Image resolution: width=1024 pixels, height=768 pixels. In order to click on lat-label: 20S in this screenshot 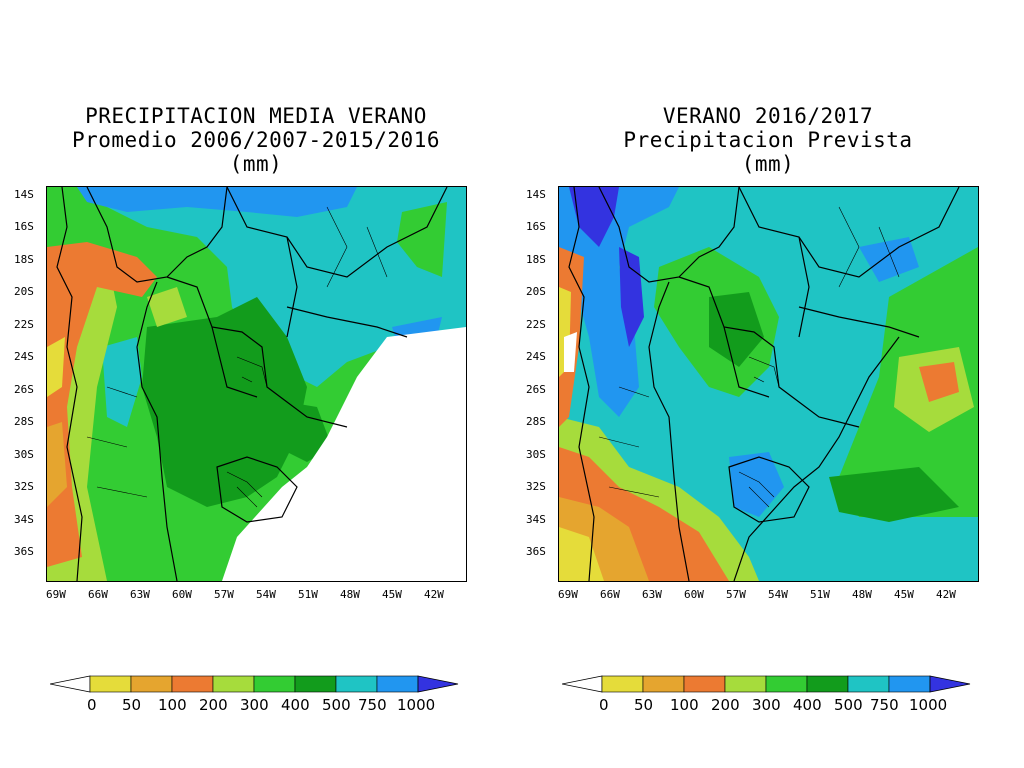, I will do `click(536, 291)`.